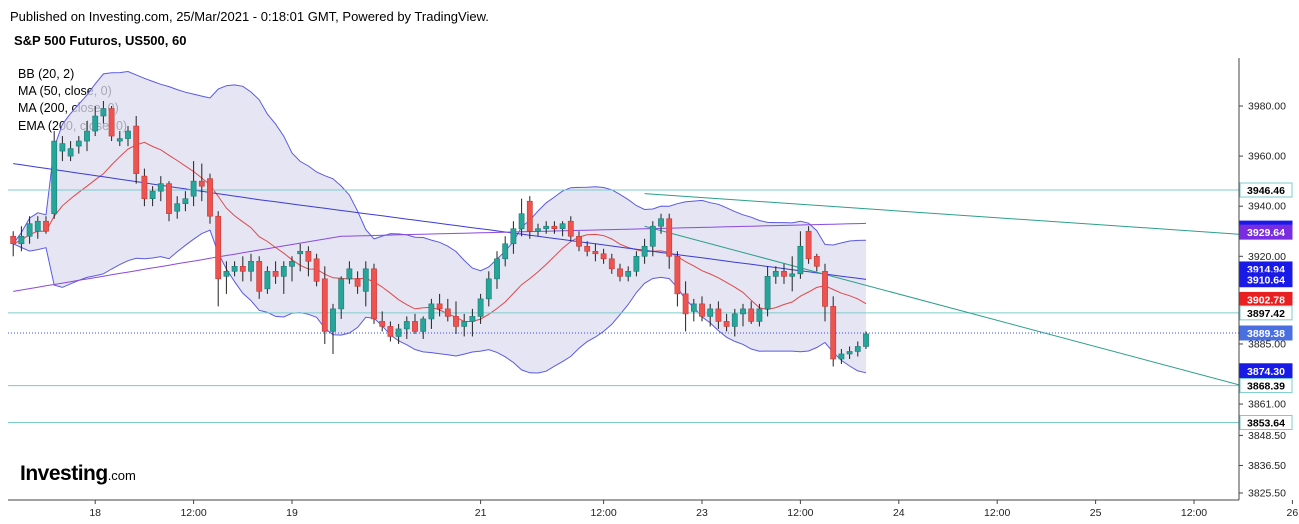  I want to click on price-label: 3874.30, so click(1266, 371).